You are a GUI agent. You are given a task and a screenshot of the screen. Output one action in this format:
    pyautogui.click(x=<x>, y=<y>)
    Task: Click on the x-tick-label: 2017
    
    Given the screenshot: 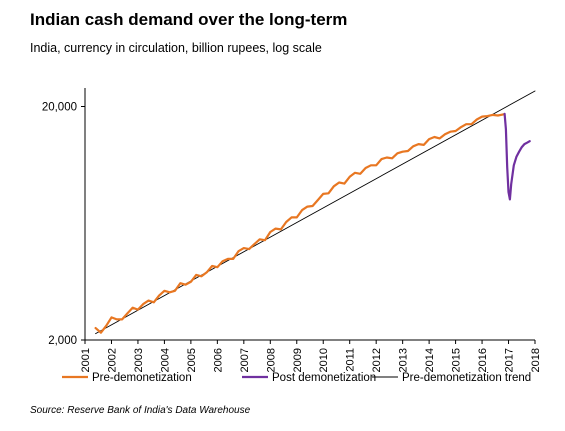 What is the action you would take?
    pyautogui.click(x=510, y=360)
    